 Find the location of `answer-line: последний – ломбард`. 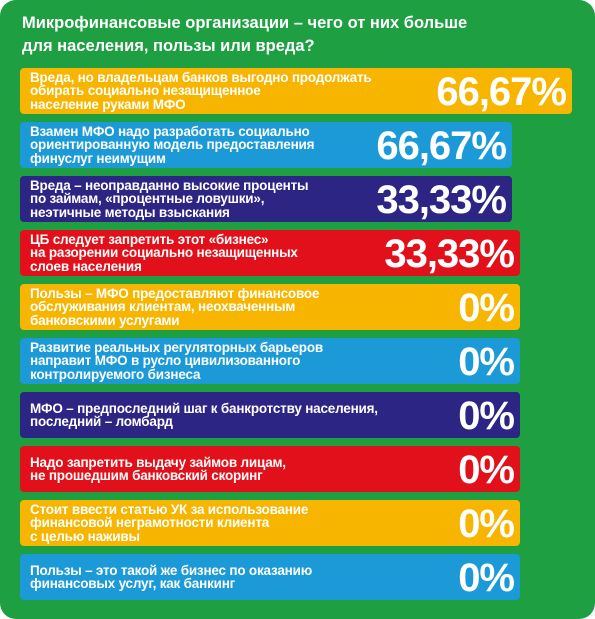

answer-line: последний – ломбард is located at coordinates (101, 421).